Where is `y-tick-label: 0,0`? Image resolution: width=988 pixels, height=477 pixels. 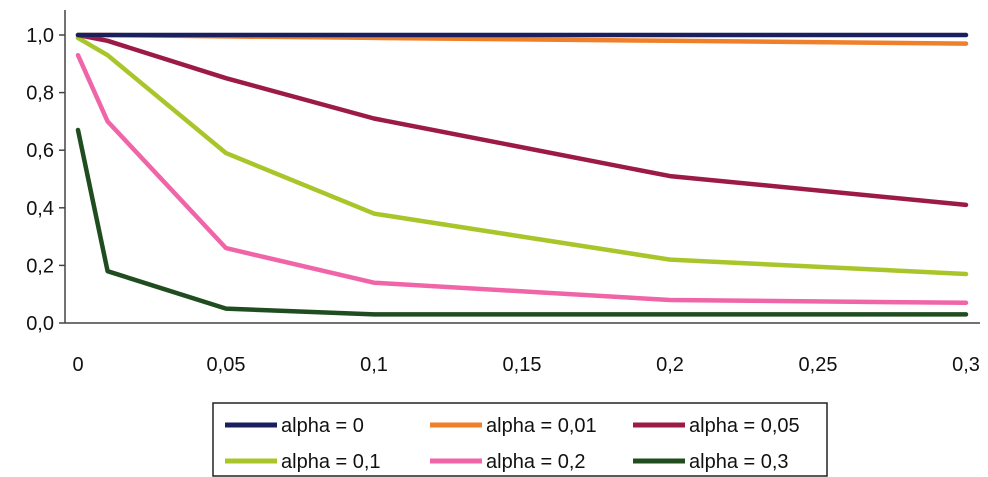 y-tick-label: 0,0 is located at coordinates (40, 324).